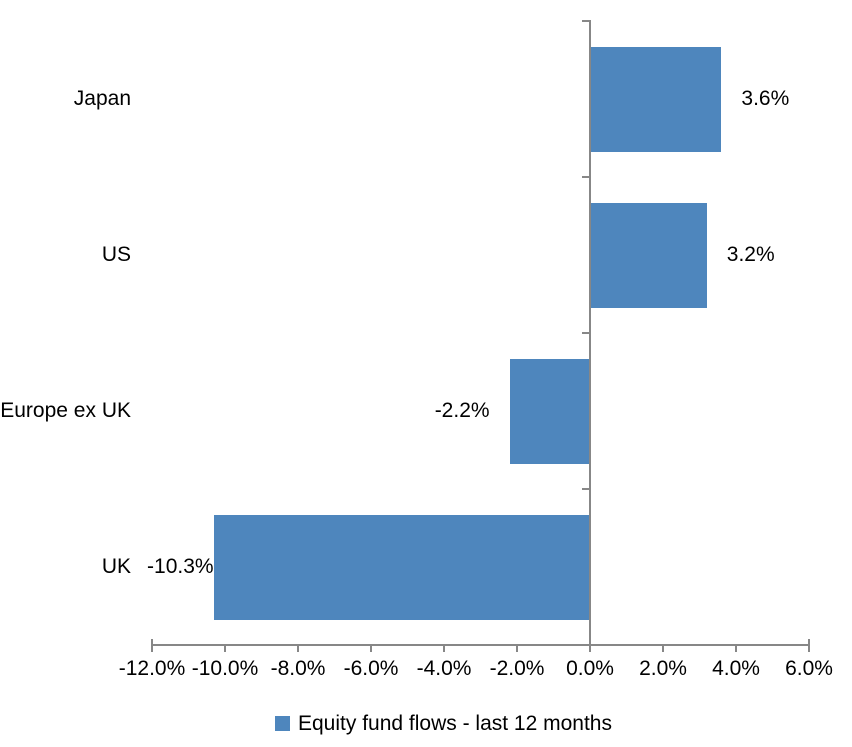 The width and height of the screenshot is (852, 747). I want to click on bar-japan, so click(656, 99).